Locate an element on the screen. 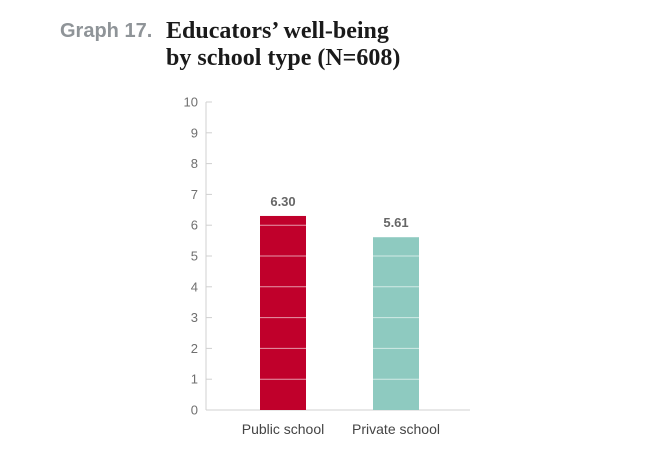 The width and height of the screenshot is (660, 452). y-tick-label-1: 1 is located at coordinates (194, 379).